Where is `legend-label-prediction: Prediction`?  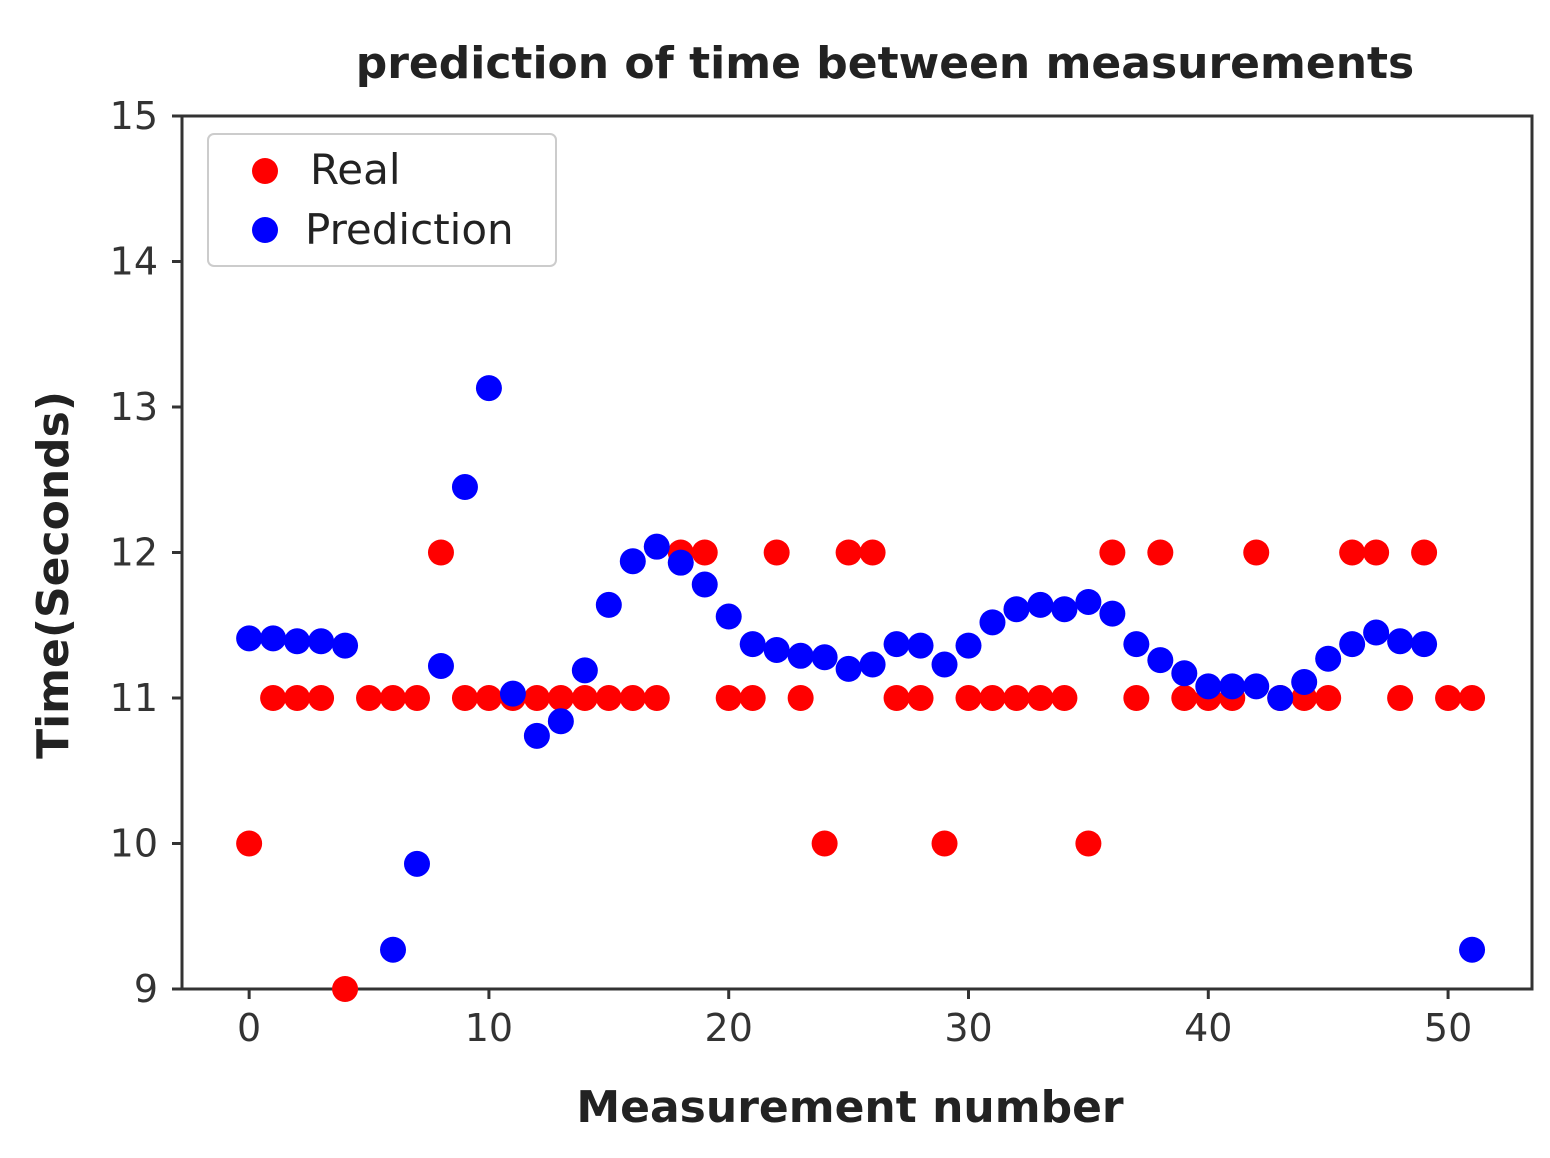
legend-label-prediction: Prediction is located at coordinates (409, 229).